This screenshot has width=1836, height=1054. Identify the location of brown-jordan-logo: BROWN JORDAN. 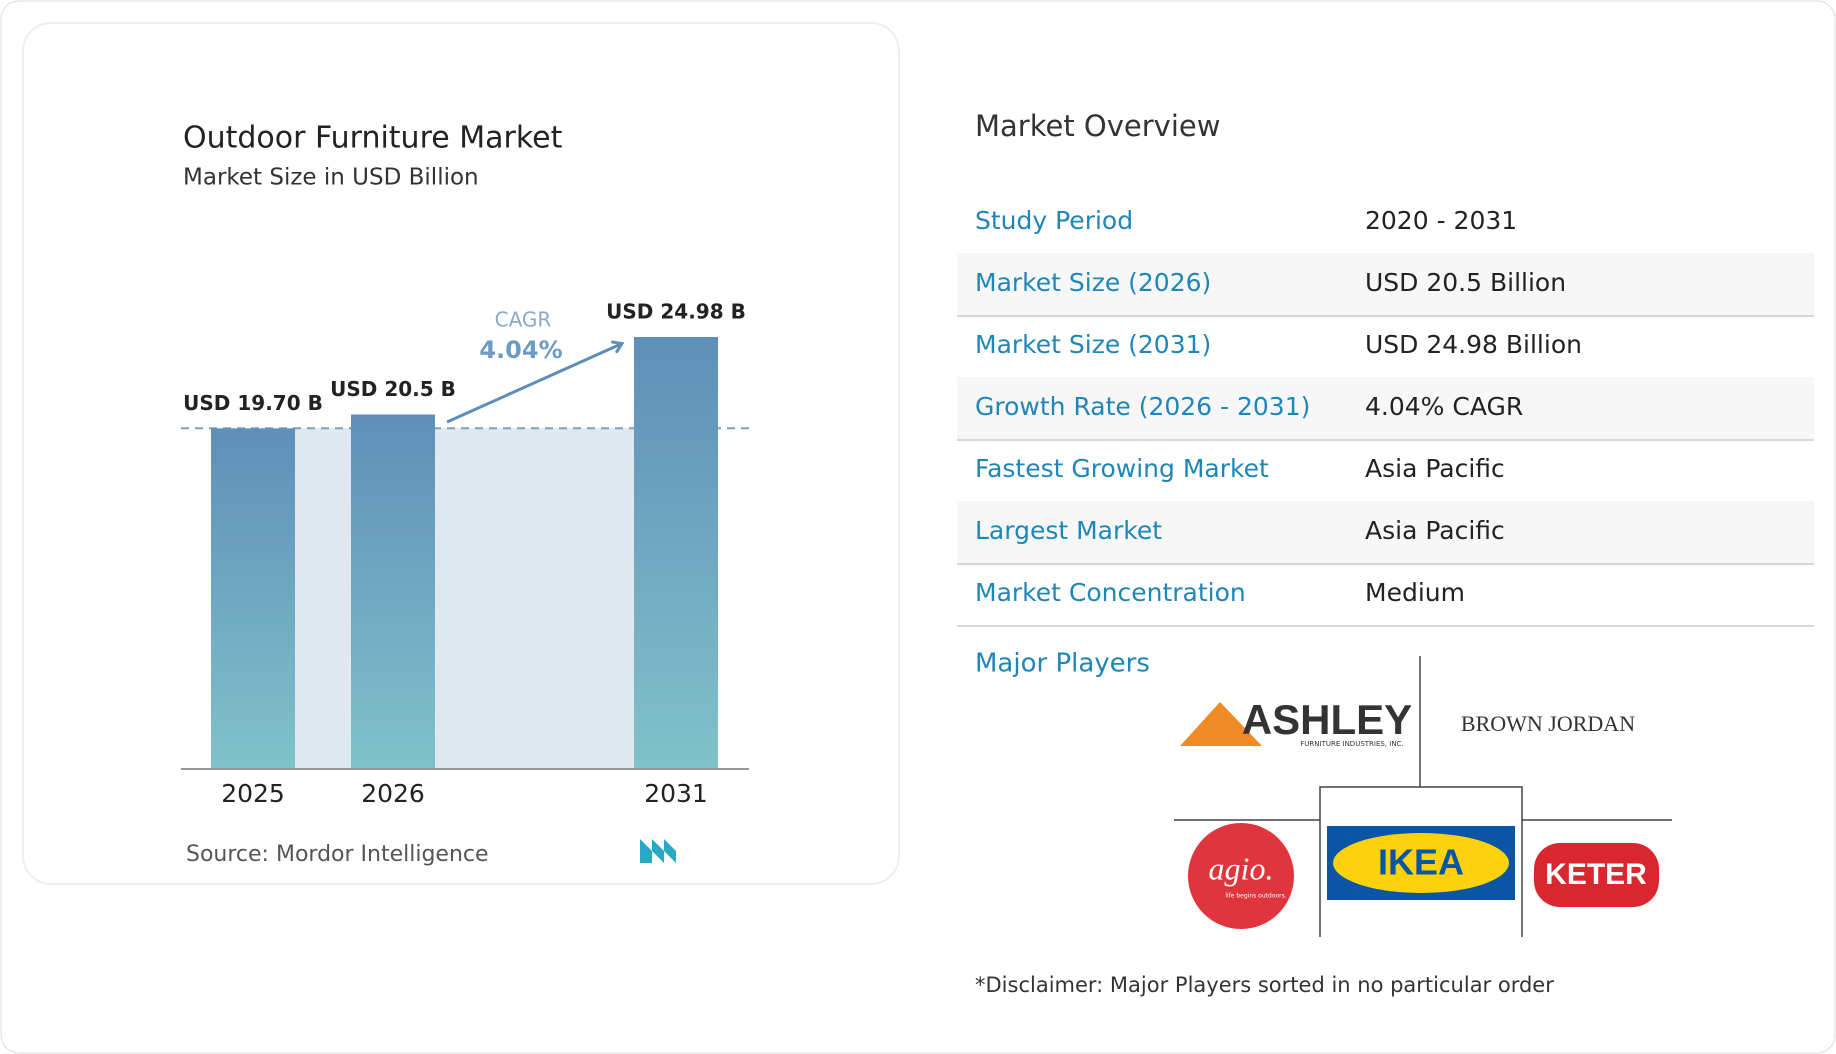
(1548, 723).